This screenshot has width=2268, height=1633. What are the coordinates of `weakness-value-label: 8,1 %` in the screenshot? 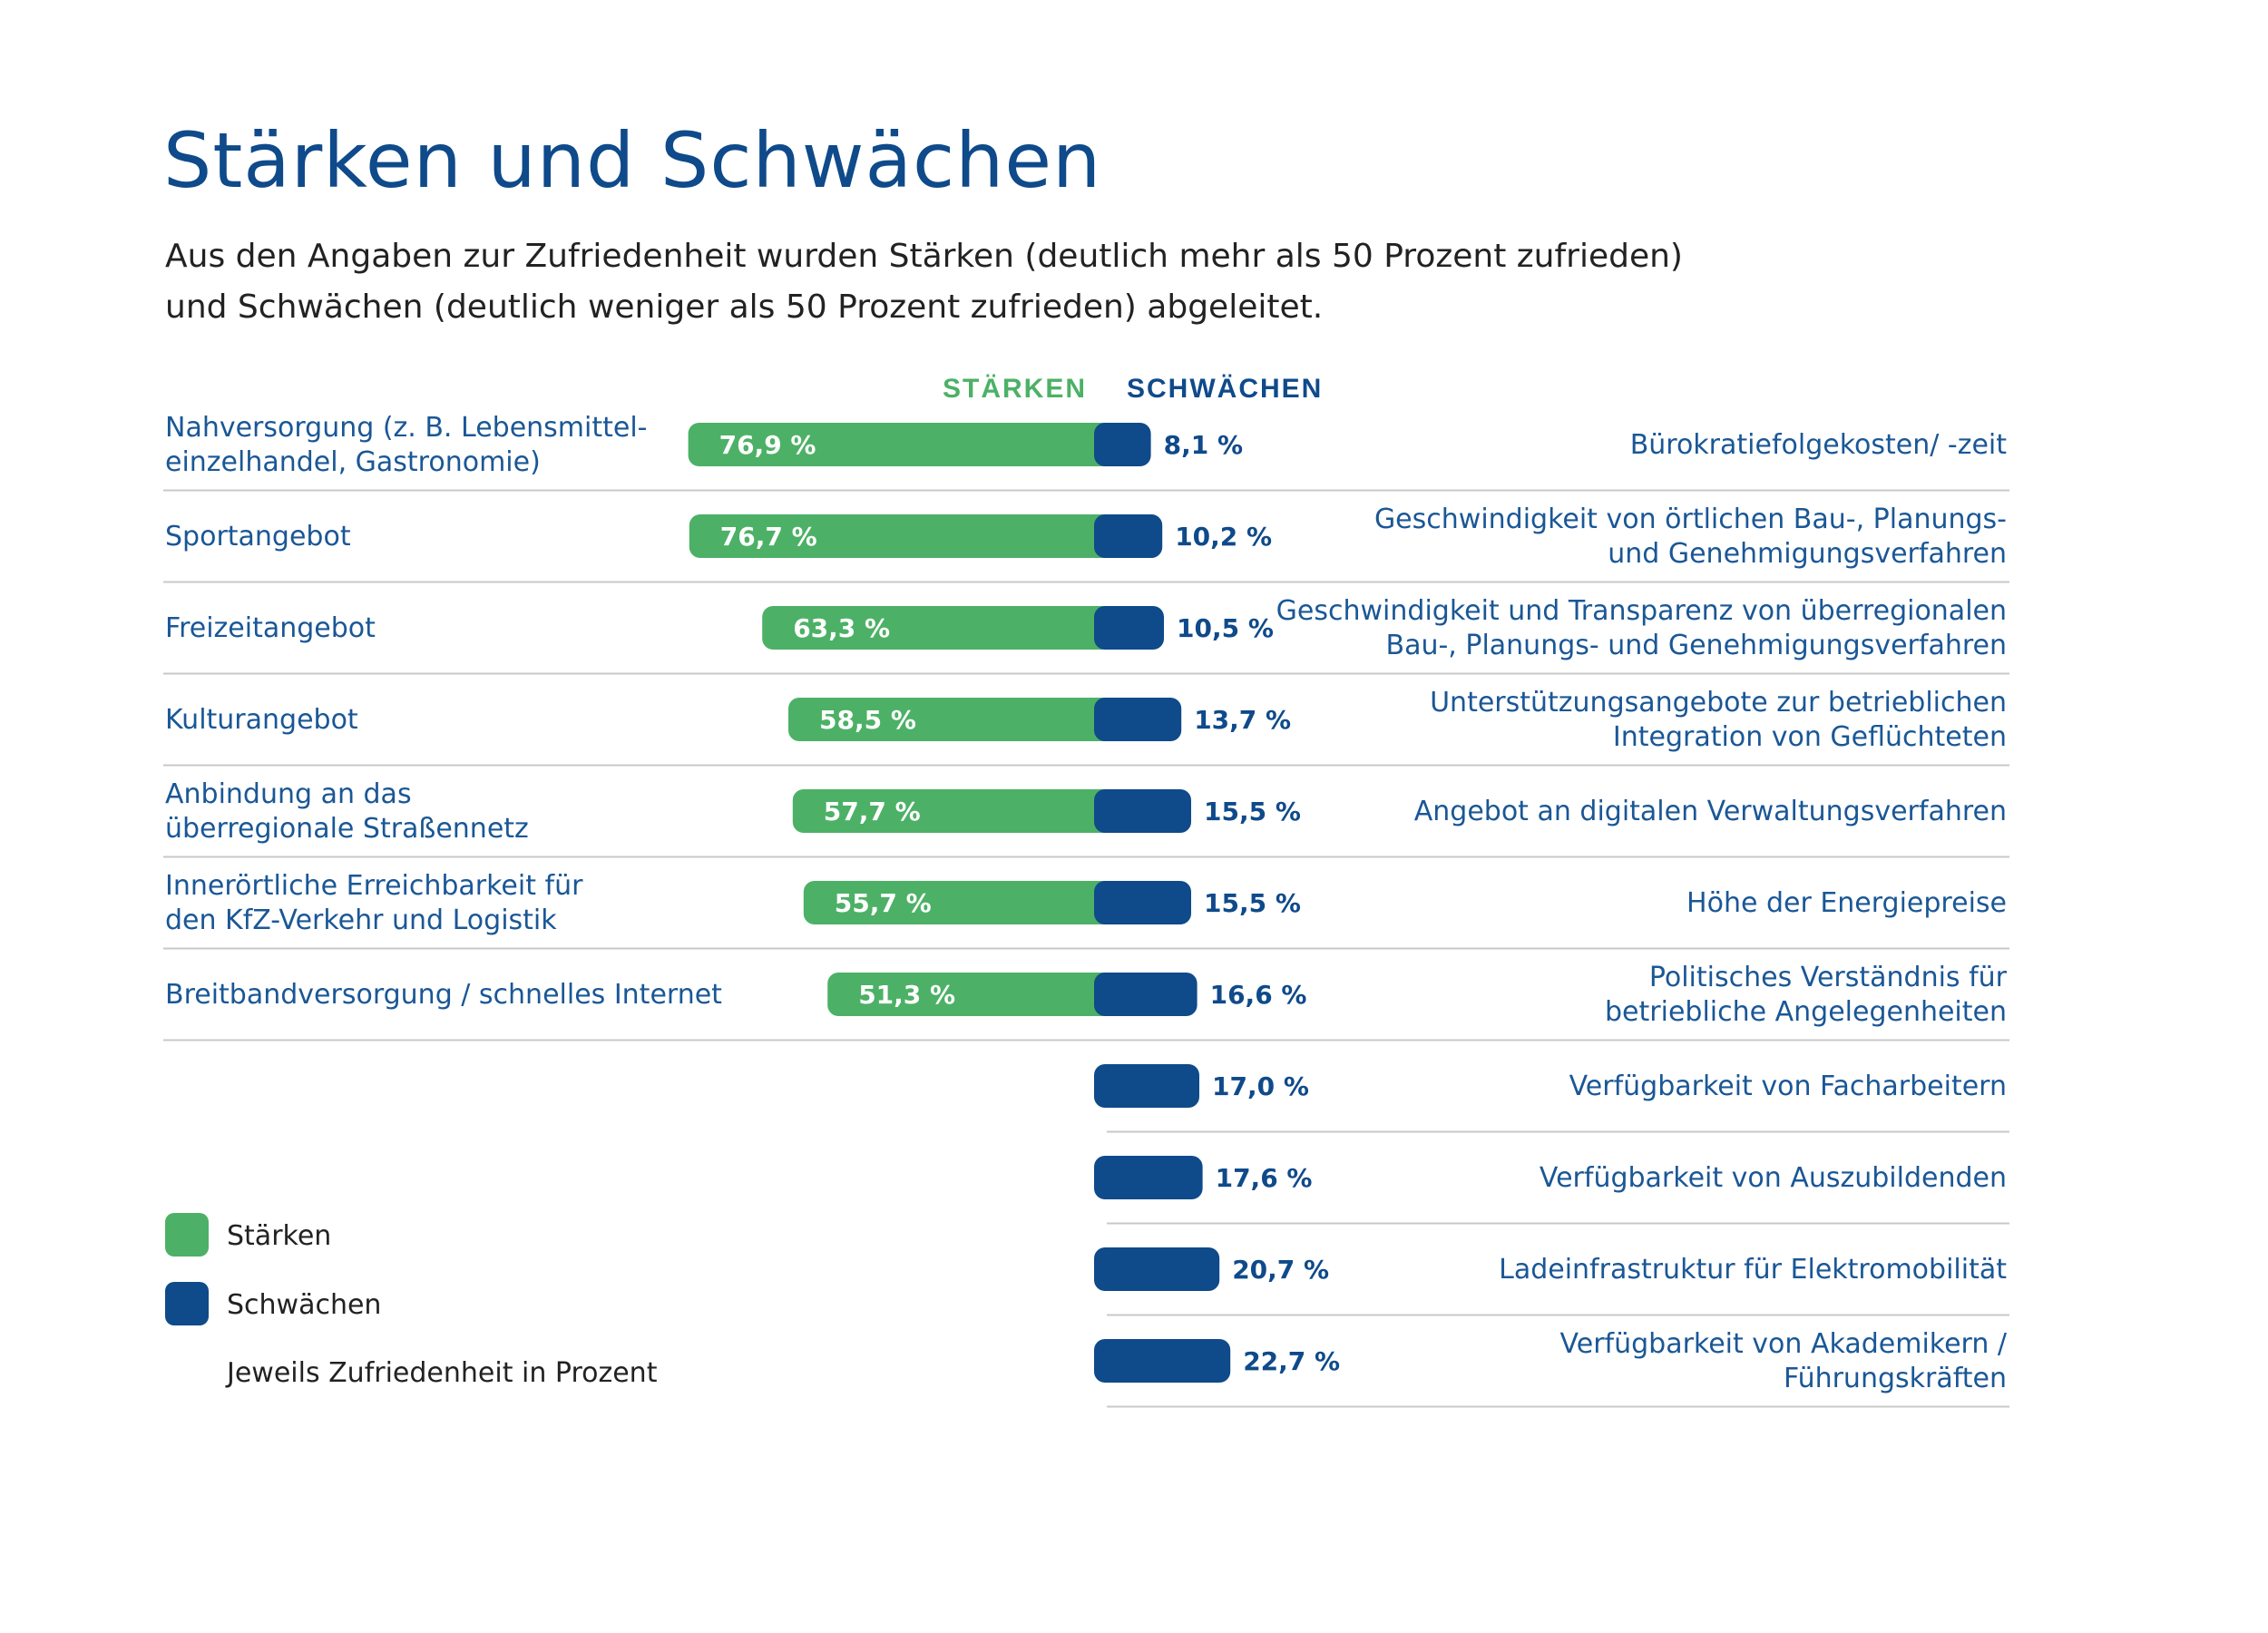 It's located at (1204, 445).